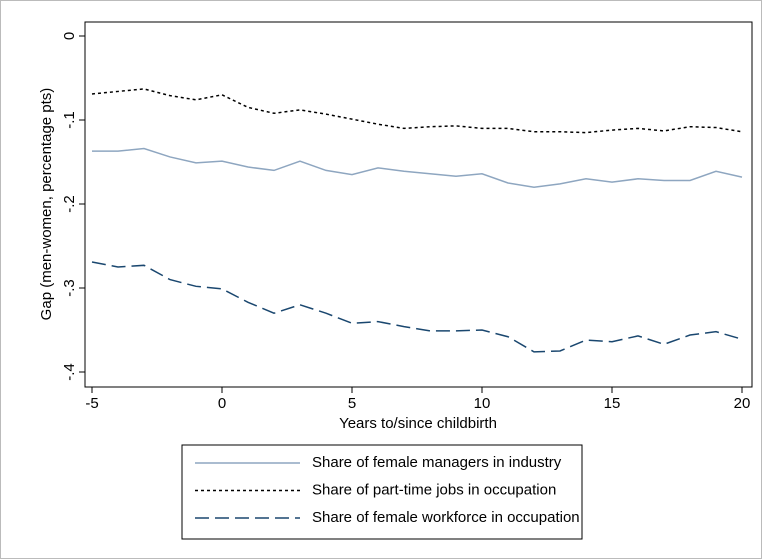  What do you see at coordinates (352, 403) in the screenshot?
I see `x-tick-label: 5` at bounding box center [352, 403].